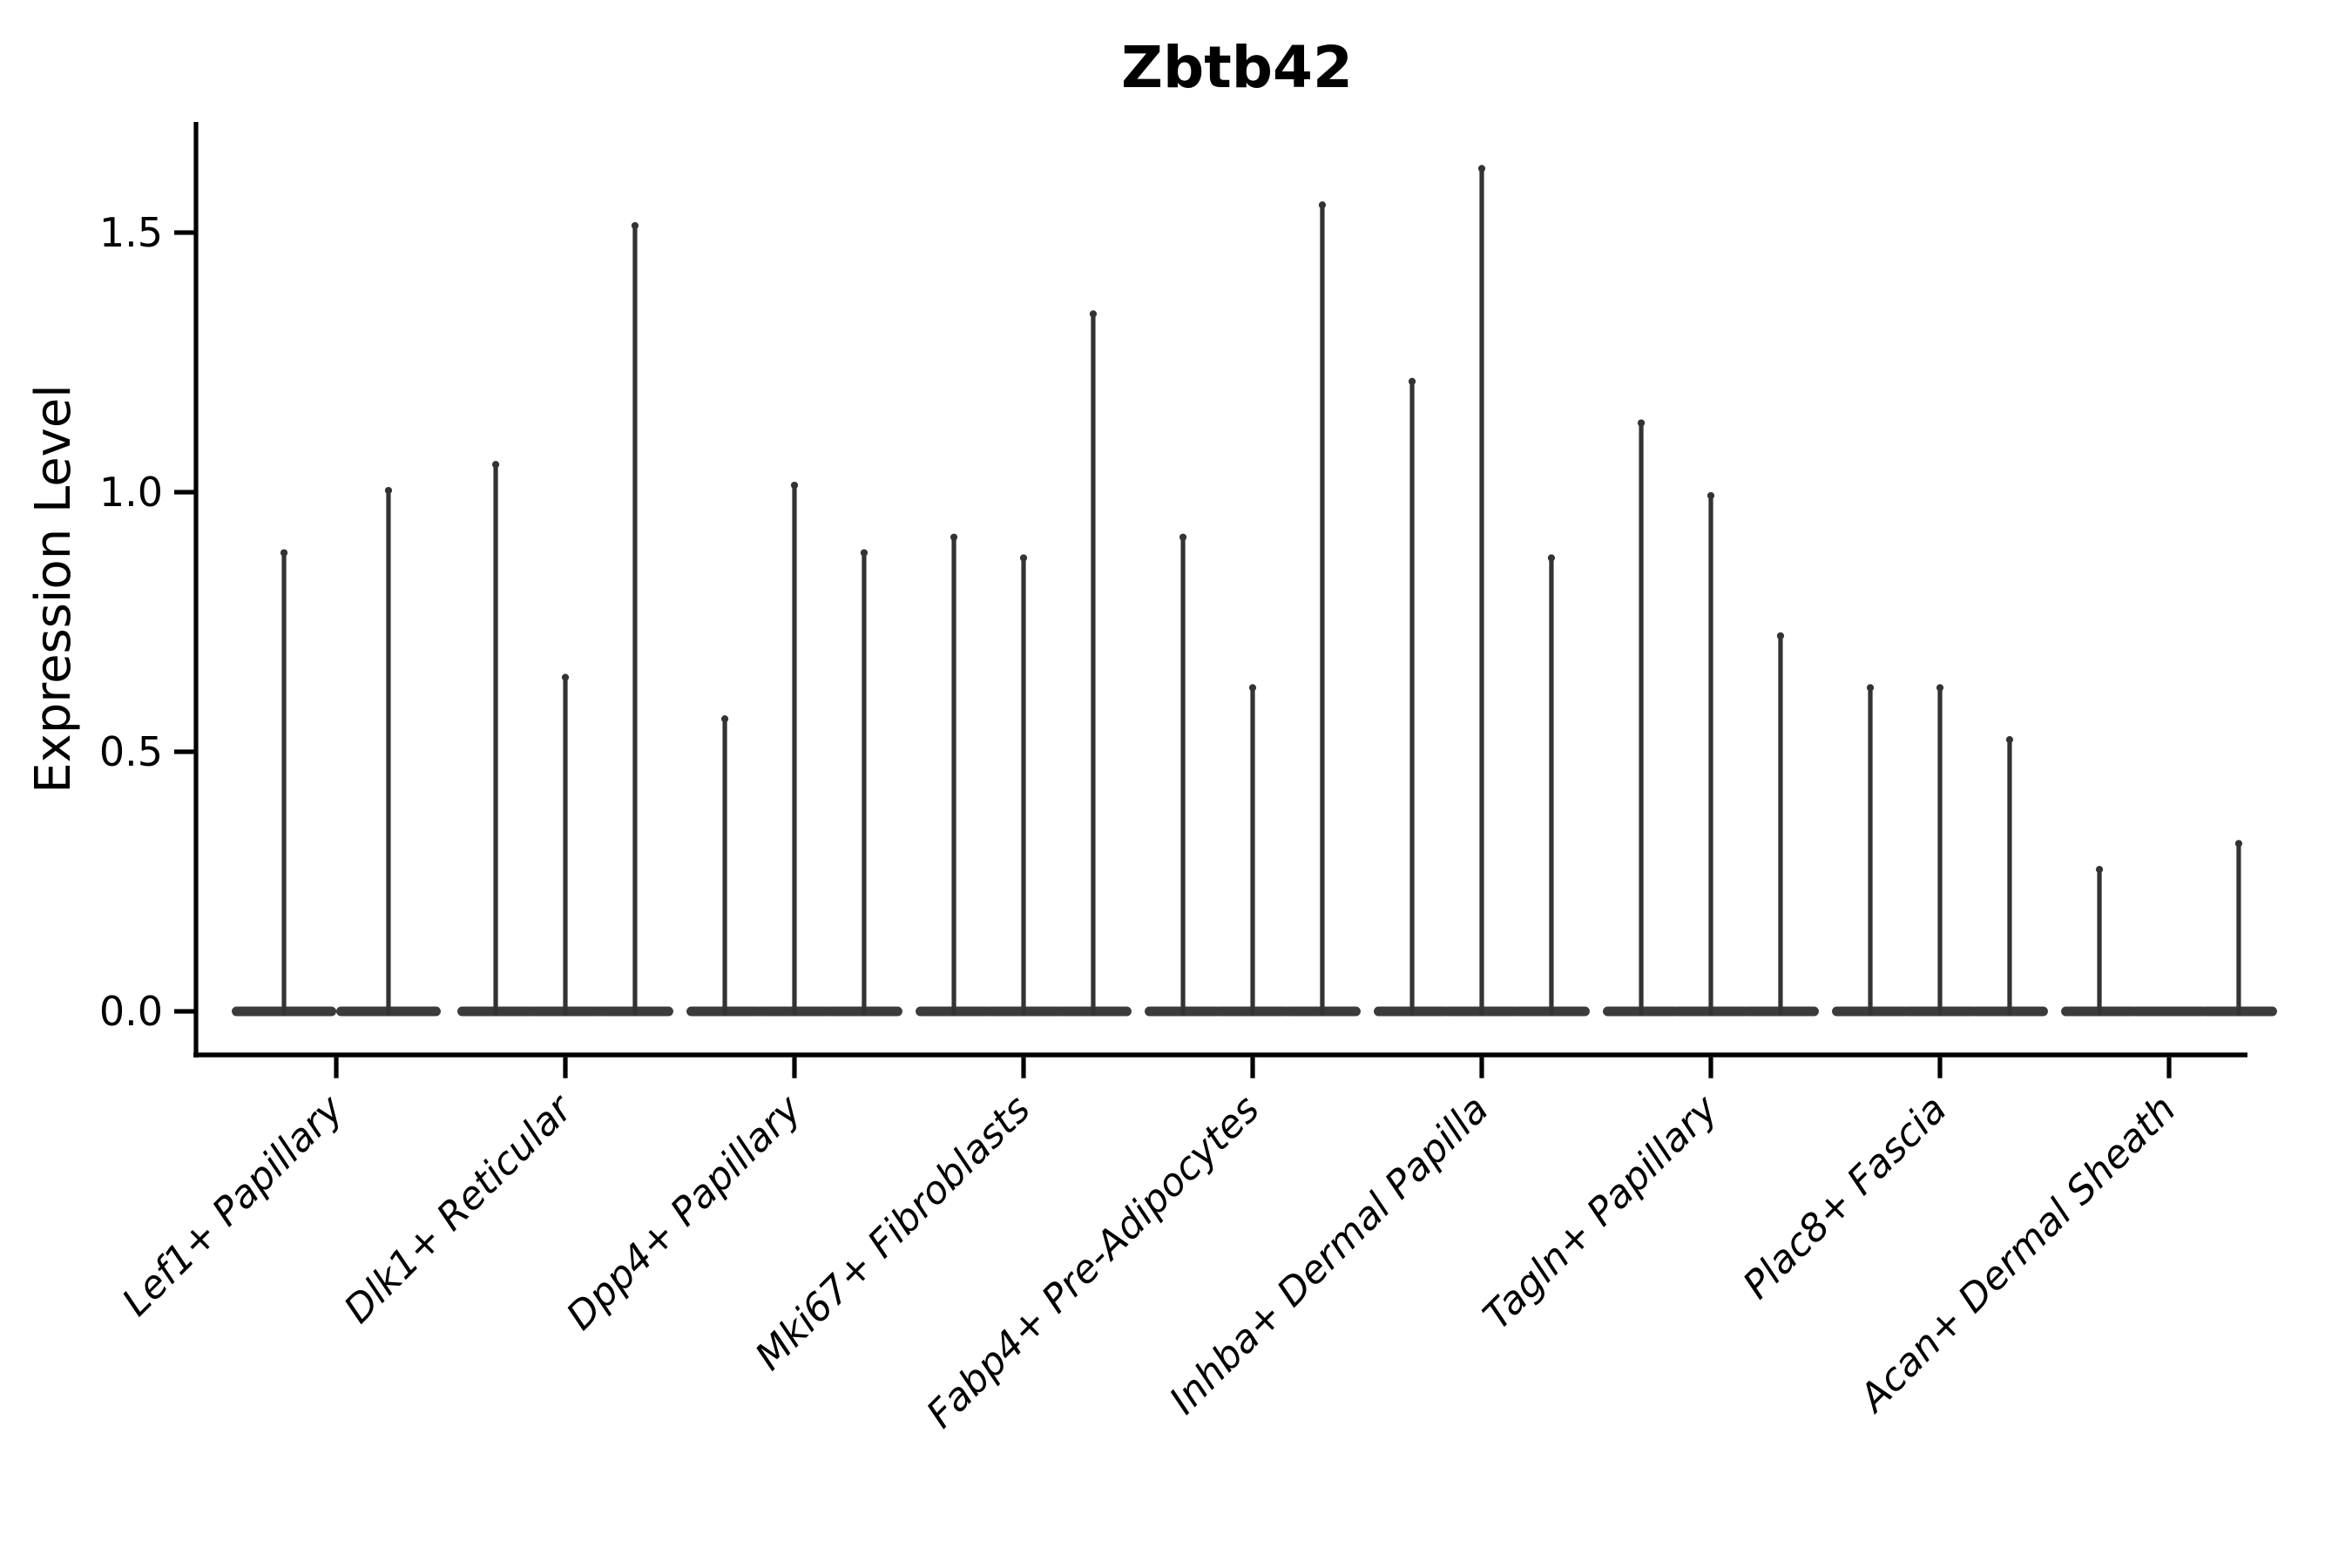 This screenshot has width=2352, height=1568. What do you see at coordinates (2169, 1012) in the screenshot?
I see `violin-base` at bounding box center [2169, 1012].